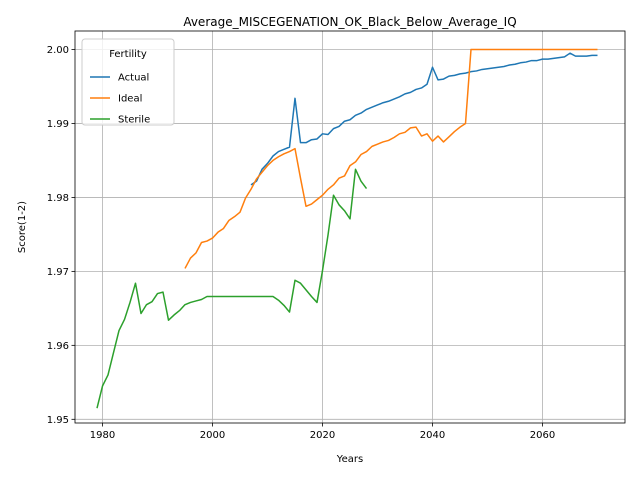 Image resolution: width=640 pixels, height=480 pixels. What do you see at coordinates (22, 227) in the screenshot?
I see `y-axis-title: Score(1-2)` at bounding box center [22, 227].